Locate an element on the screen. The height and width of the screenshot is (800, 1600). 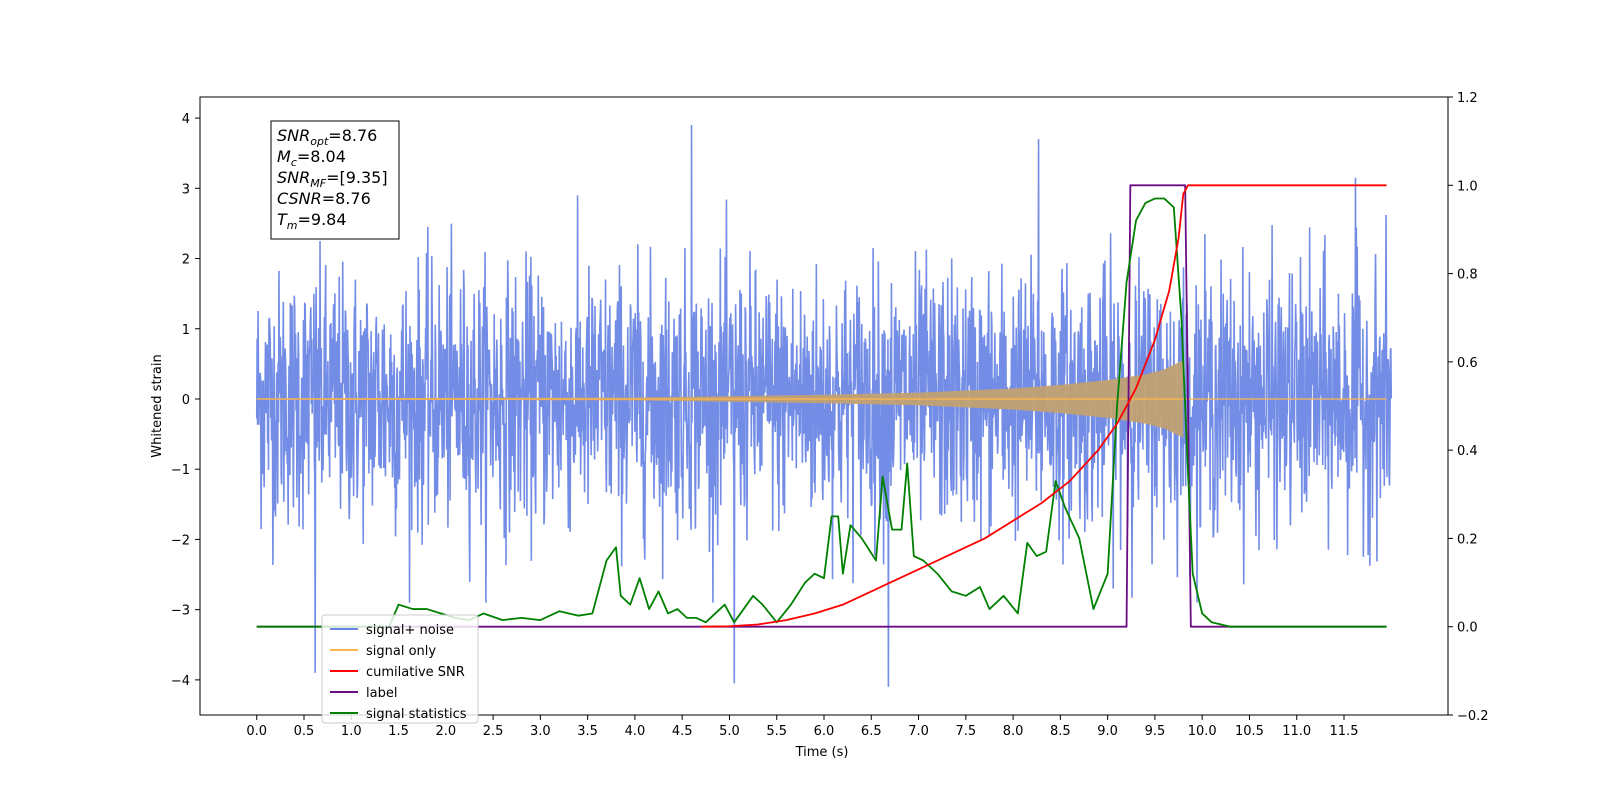
x-tick-label: 7.5 is located at coordinates (965, 731).